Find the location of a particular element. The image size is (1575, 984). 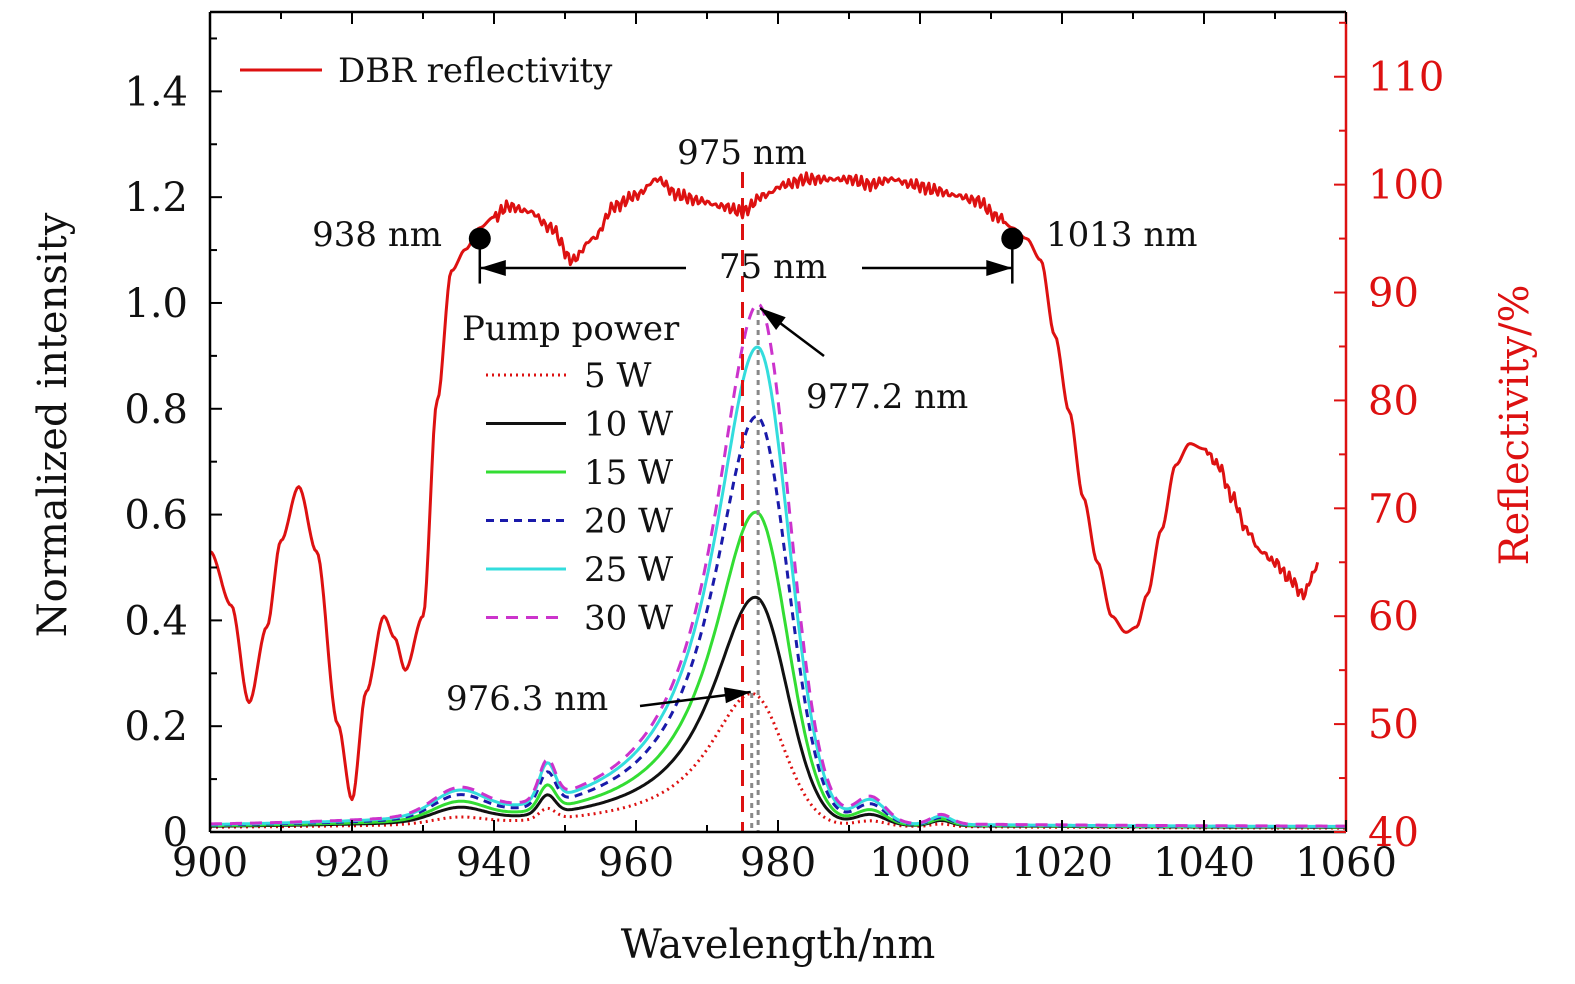

label-976-3nm: 976.3 nm is located at coordinates (527, 699).